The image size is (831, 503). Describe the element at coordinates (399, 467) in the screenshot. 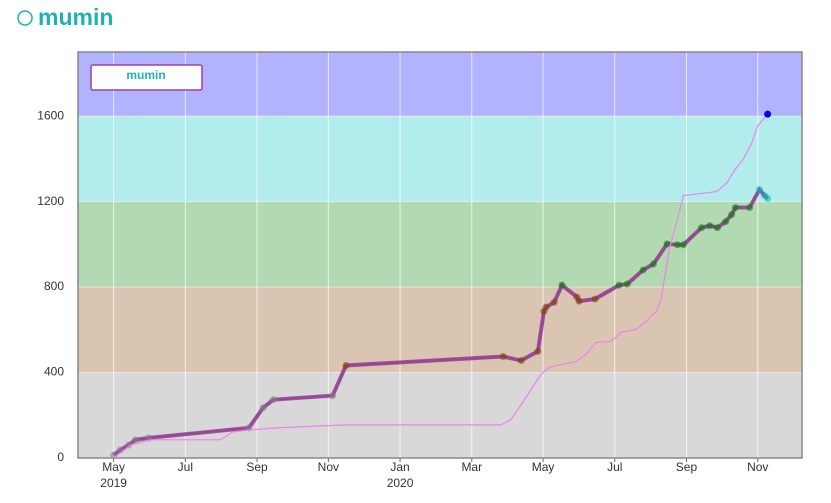

I see `x-tick-label: Jan` at that location.